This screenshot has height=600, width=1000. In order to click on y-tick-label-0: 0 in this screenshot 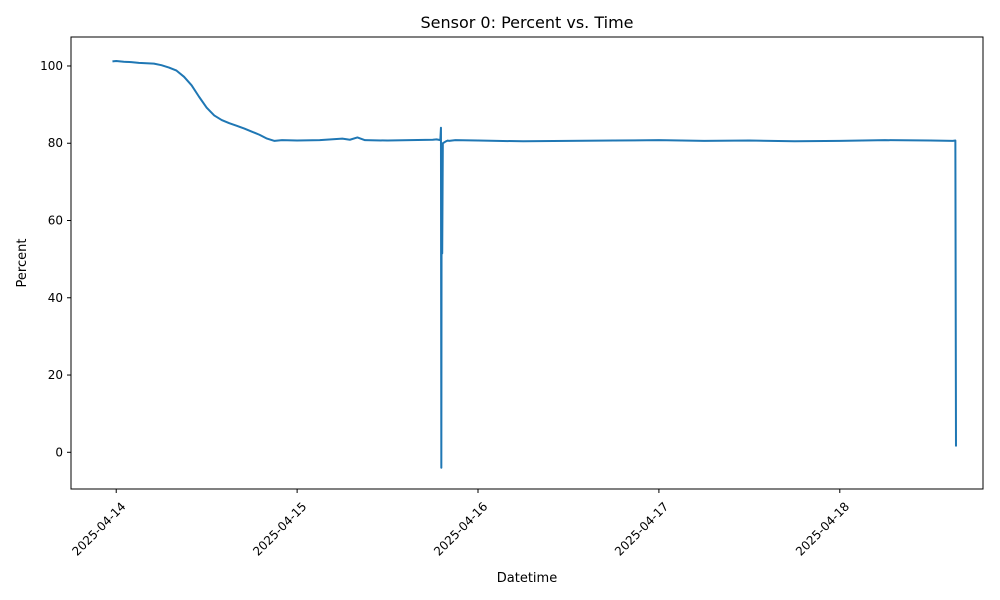, I will do `click(59, 452)`.